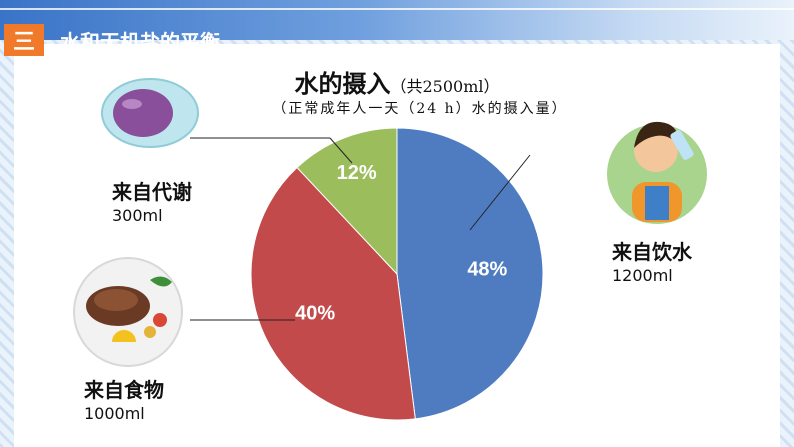 This screenshot has width=794, height=447. I want to click on pct-label-food: 40%, so click(315, 314).